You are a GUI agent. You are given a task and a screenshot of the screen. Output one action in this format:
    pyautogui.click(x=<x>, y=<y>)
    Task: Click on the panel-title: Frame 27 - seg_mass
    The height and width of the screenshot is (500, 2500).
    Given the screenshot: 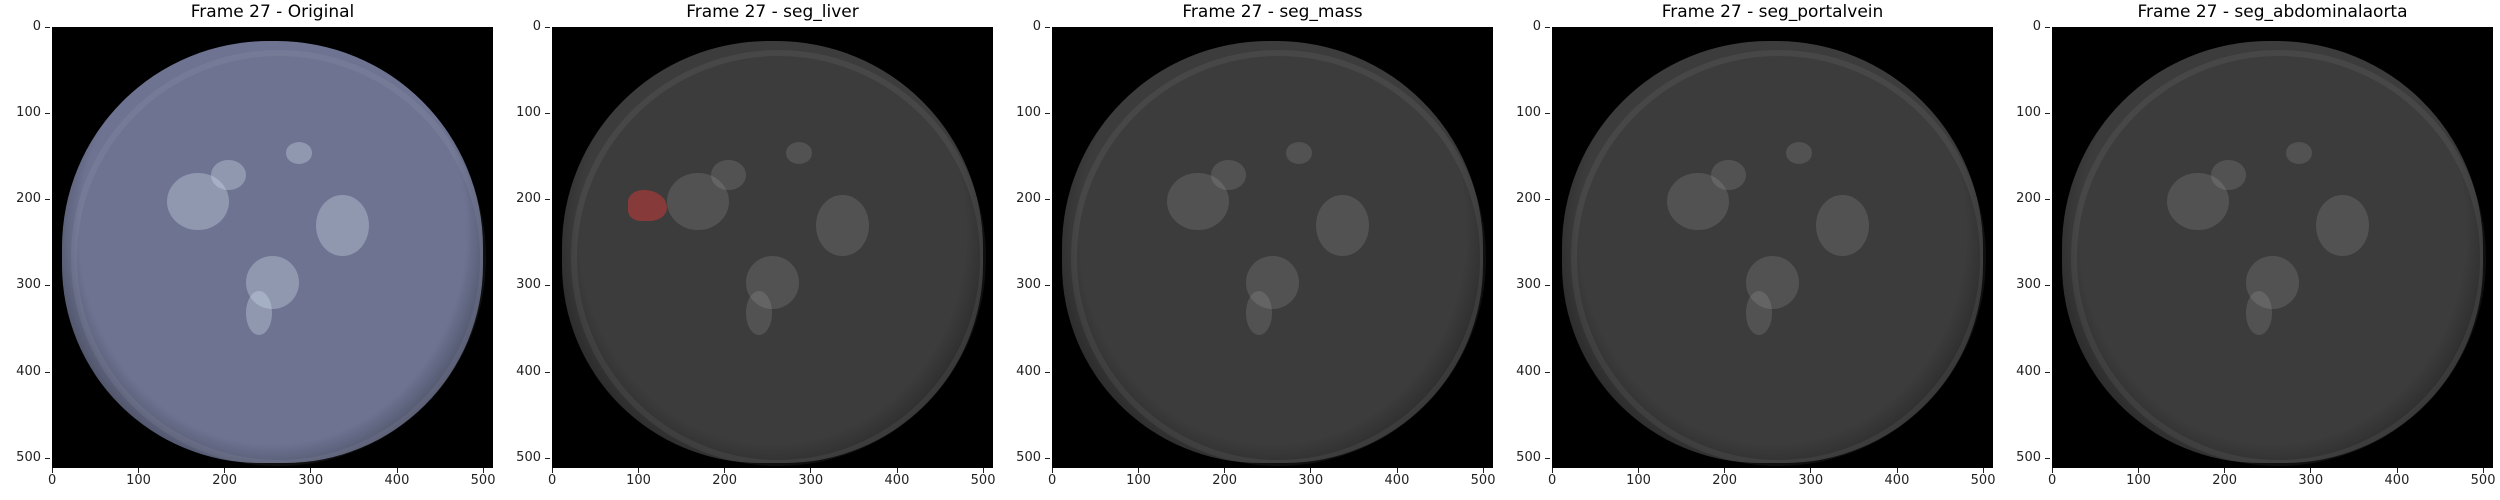 What is the action you would take?
    pyautogui.click(x=1272, y=12)
    